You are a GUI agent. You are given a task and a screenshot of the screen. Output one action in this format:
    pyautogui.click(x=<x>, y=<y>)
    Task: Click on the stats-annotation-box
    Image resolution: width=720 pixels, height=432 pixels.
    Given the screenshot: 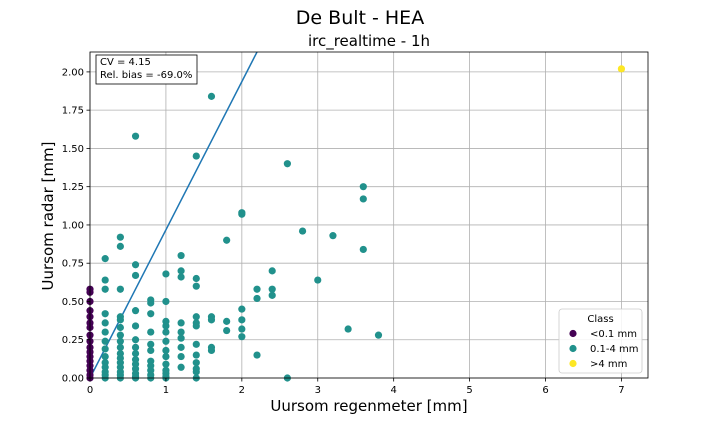 What is the action you would take?
    pyautogui.click(x=146, y=69)
    